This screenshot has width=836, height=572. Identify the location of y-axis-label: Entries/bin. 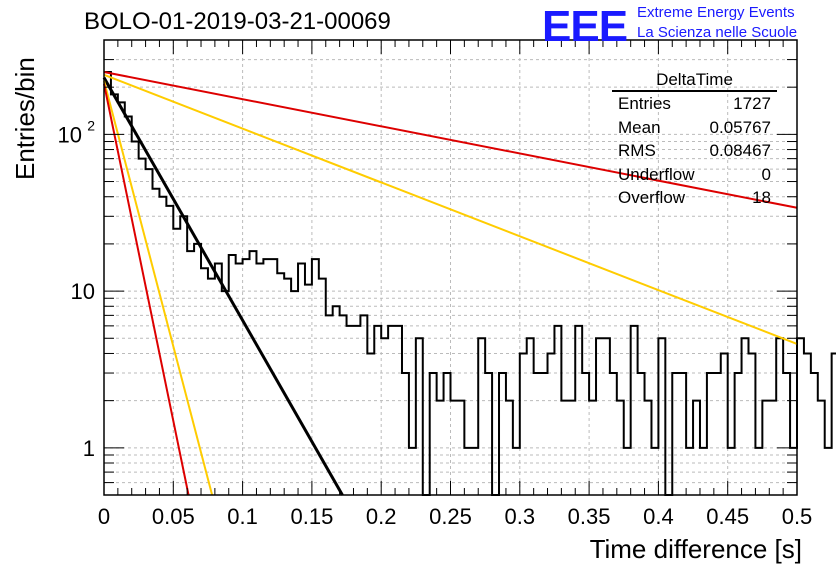
(25, 118).